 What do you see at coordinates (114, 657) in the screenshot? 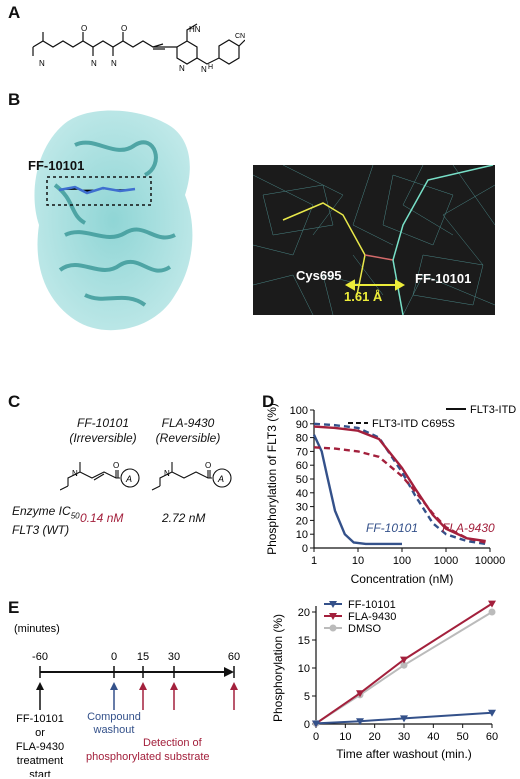
I see `timeline-tick-label: 0` at bounding box center [114, 657].